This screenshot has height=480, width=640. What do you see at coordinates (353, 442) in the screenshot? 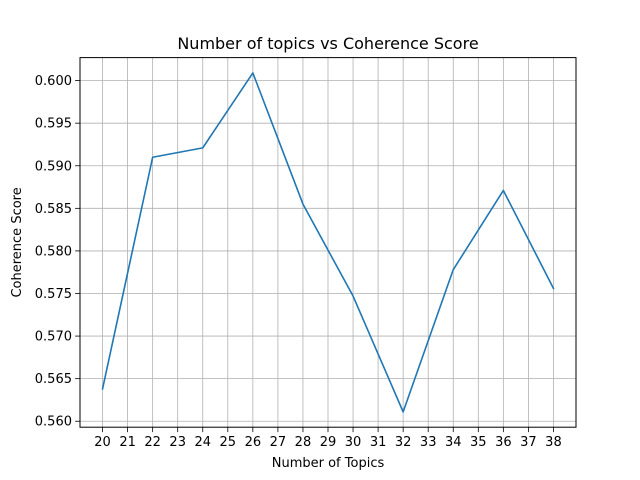
I see `x-tick-label: 30` at bounding box center [353, 442].